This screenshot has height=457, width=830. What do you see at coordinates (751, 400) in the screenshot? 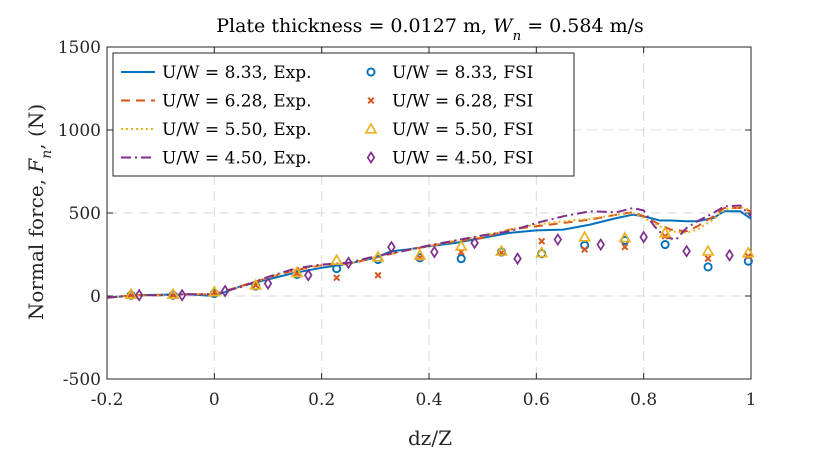
I see `x-tick-label: 1` at bounding box center [751, 400].